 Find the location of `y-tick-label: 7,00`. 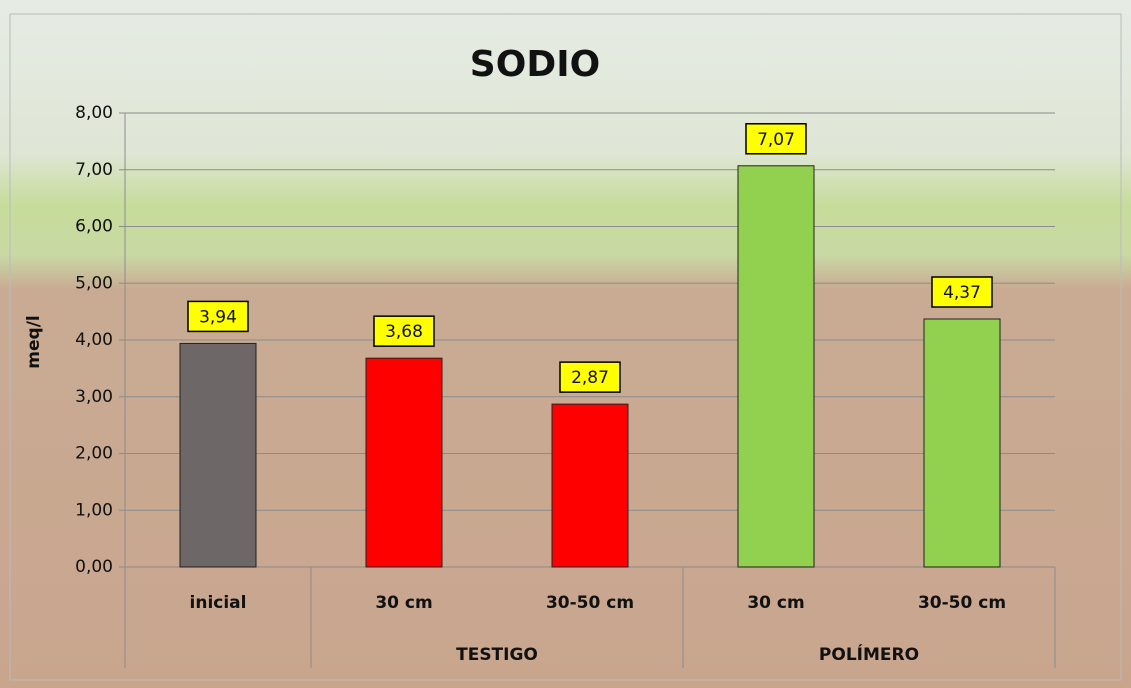

y-tick-label: 7,00 is located at coordinates (94, 170).